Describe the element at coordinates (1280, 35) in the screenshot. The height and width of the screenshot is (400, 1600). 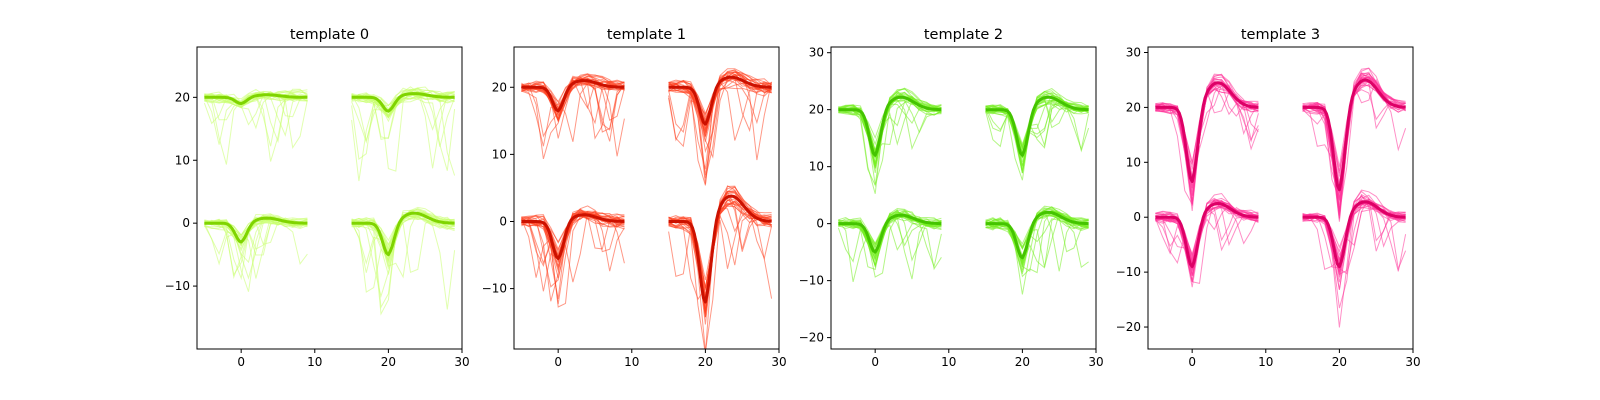
I see `panel-title: template 3` at that location.